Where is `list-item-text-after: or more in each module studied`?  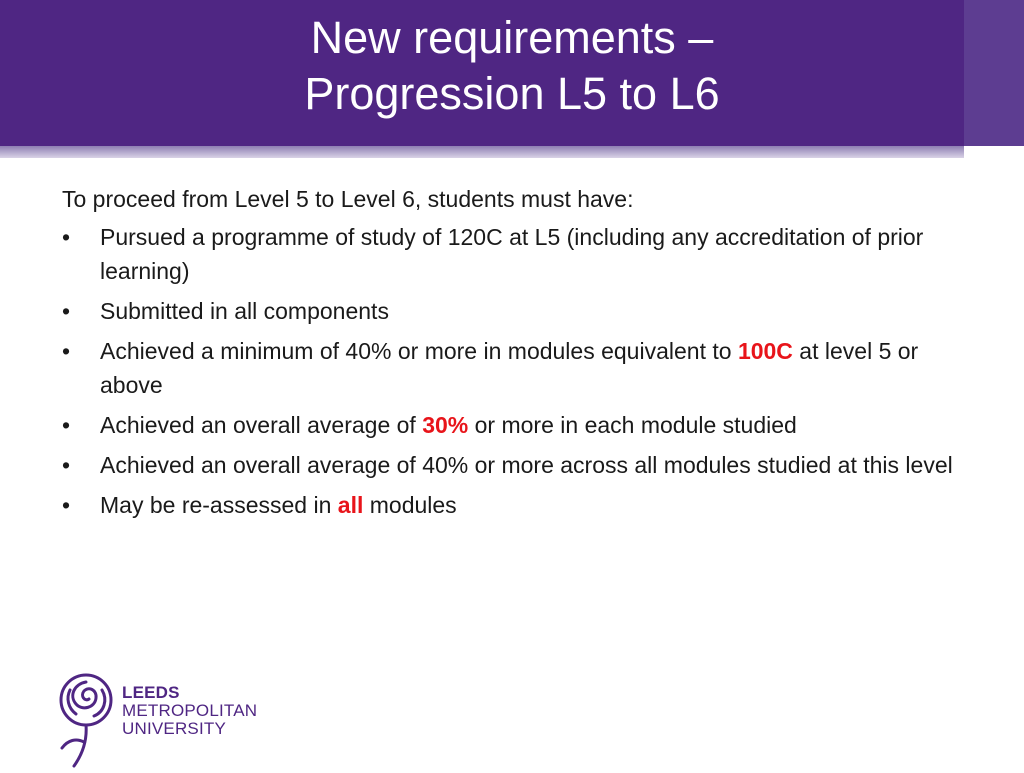
list-item-text-after: or more in each module studied is located at coordinates (632, 425).